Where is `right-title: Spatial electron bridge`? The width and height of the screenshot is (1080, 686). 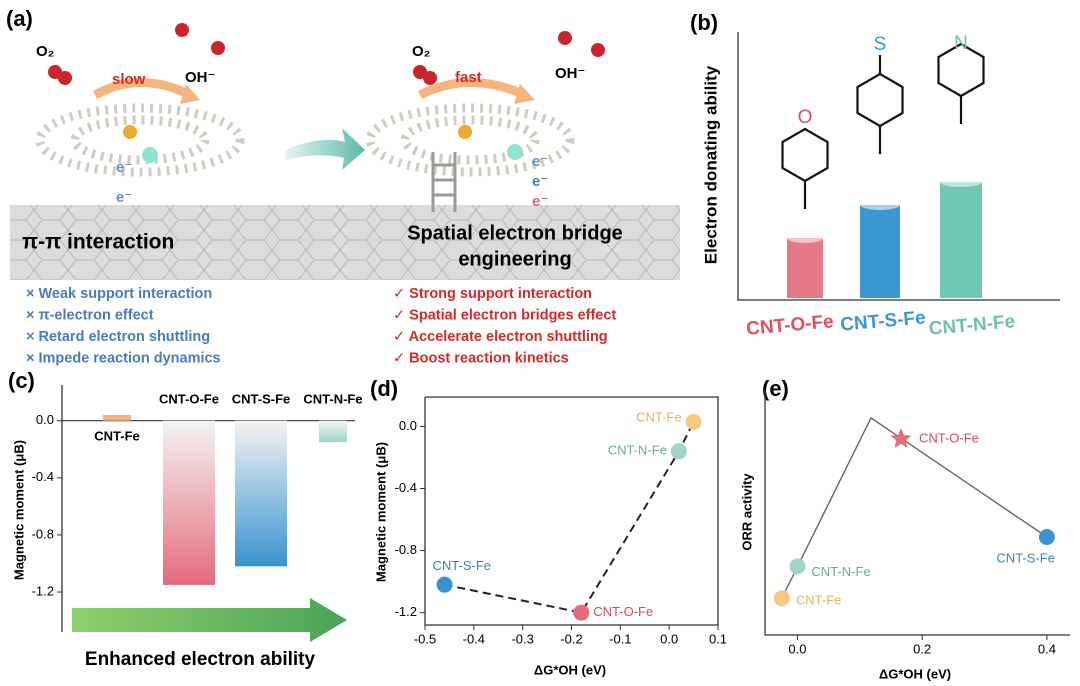
right-title: Spatial electron bridge is located at coordinates (515, 233).